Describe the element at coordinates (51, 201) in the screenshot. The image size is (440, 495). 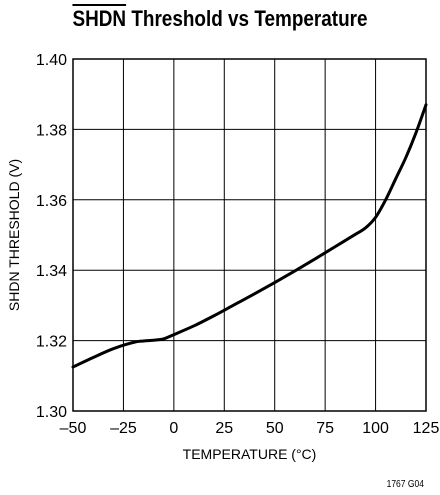
I see `y-tick-label: 1.36` at that location.